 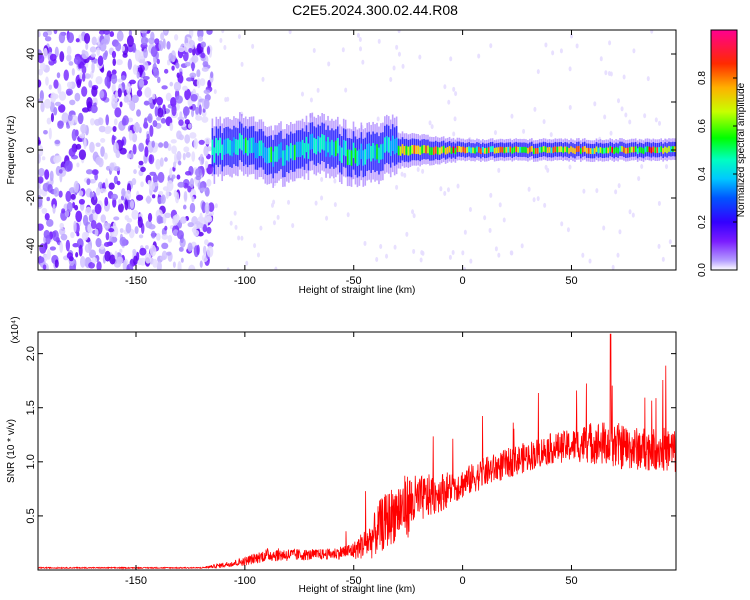 I want to click on colorbar-tick-label: 0.0, so click(x=702, y=270).